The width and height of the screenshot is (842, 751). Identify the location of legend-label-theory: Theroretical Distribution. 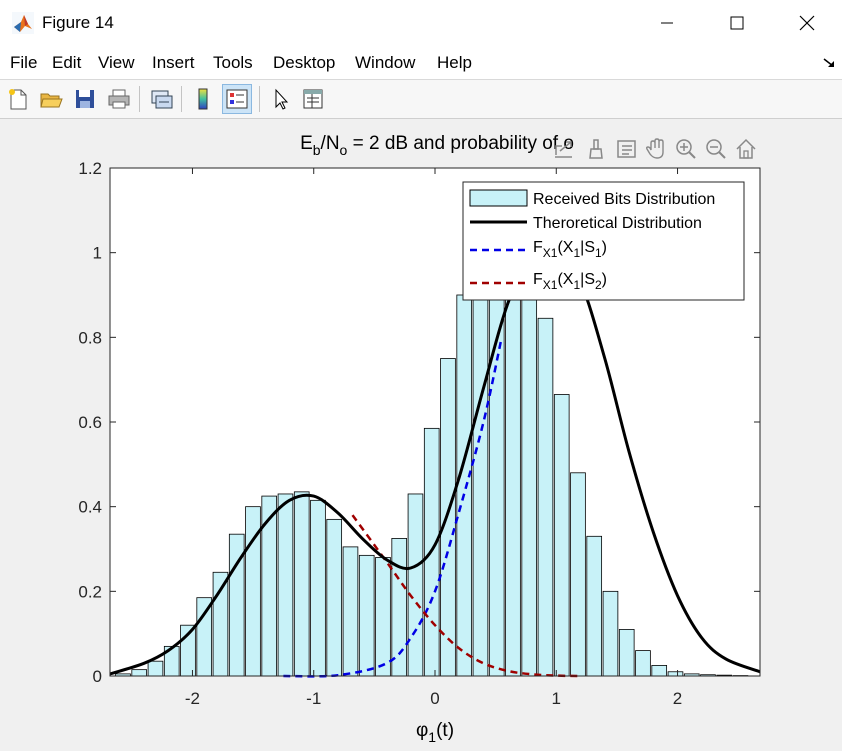
(617, 223).